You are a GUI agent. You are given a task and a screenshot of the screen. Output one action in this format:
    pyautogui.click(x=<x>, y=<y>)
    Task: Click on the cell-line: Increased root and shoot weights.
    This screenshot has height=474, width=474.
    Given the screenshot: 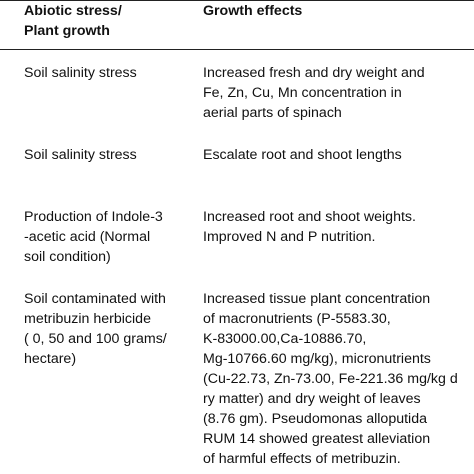 What is the action you would take?
    pyautogui.click(x=309, y=217)
    